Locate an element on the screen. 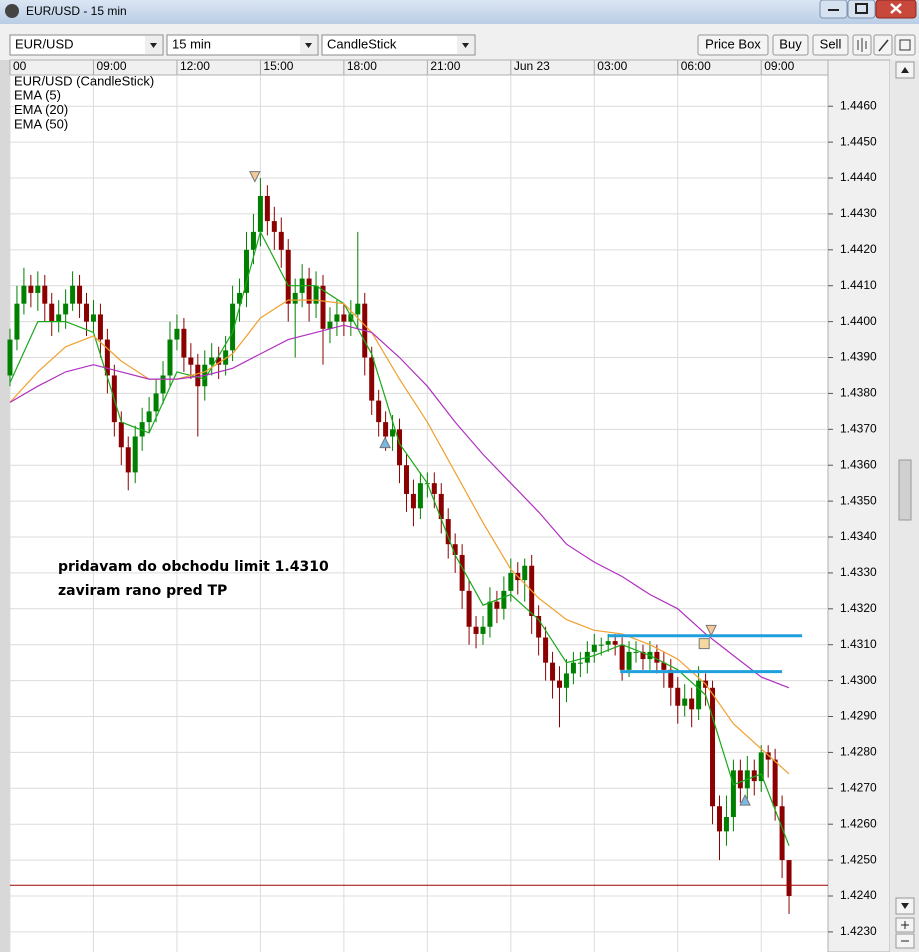 The image size is (919, 952). x-tick-label: 15:00 is located at coordinates (278, 66).